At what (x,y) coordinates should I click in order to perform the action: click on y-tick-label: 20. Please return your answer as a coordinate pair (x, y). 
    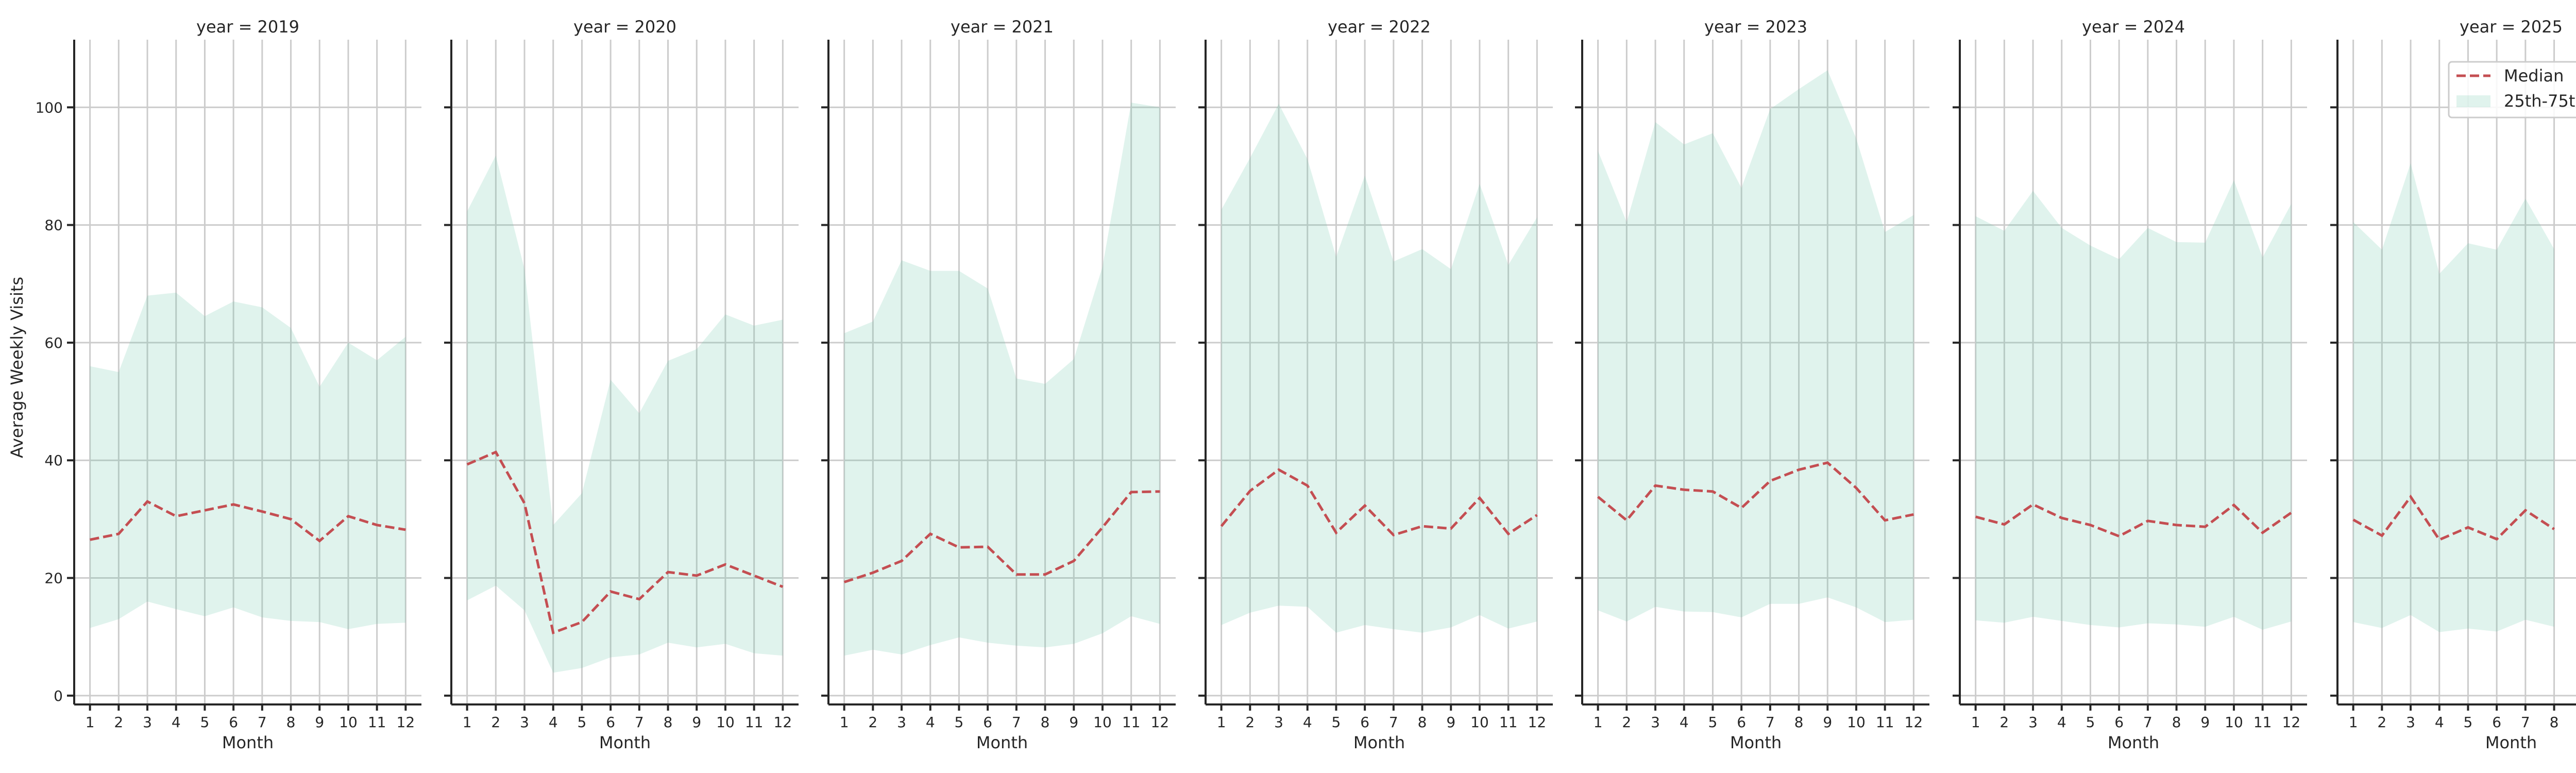
    Looking at the image, I should click on (53, 578).